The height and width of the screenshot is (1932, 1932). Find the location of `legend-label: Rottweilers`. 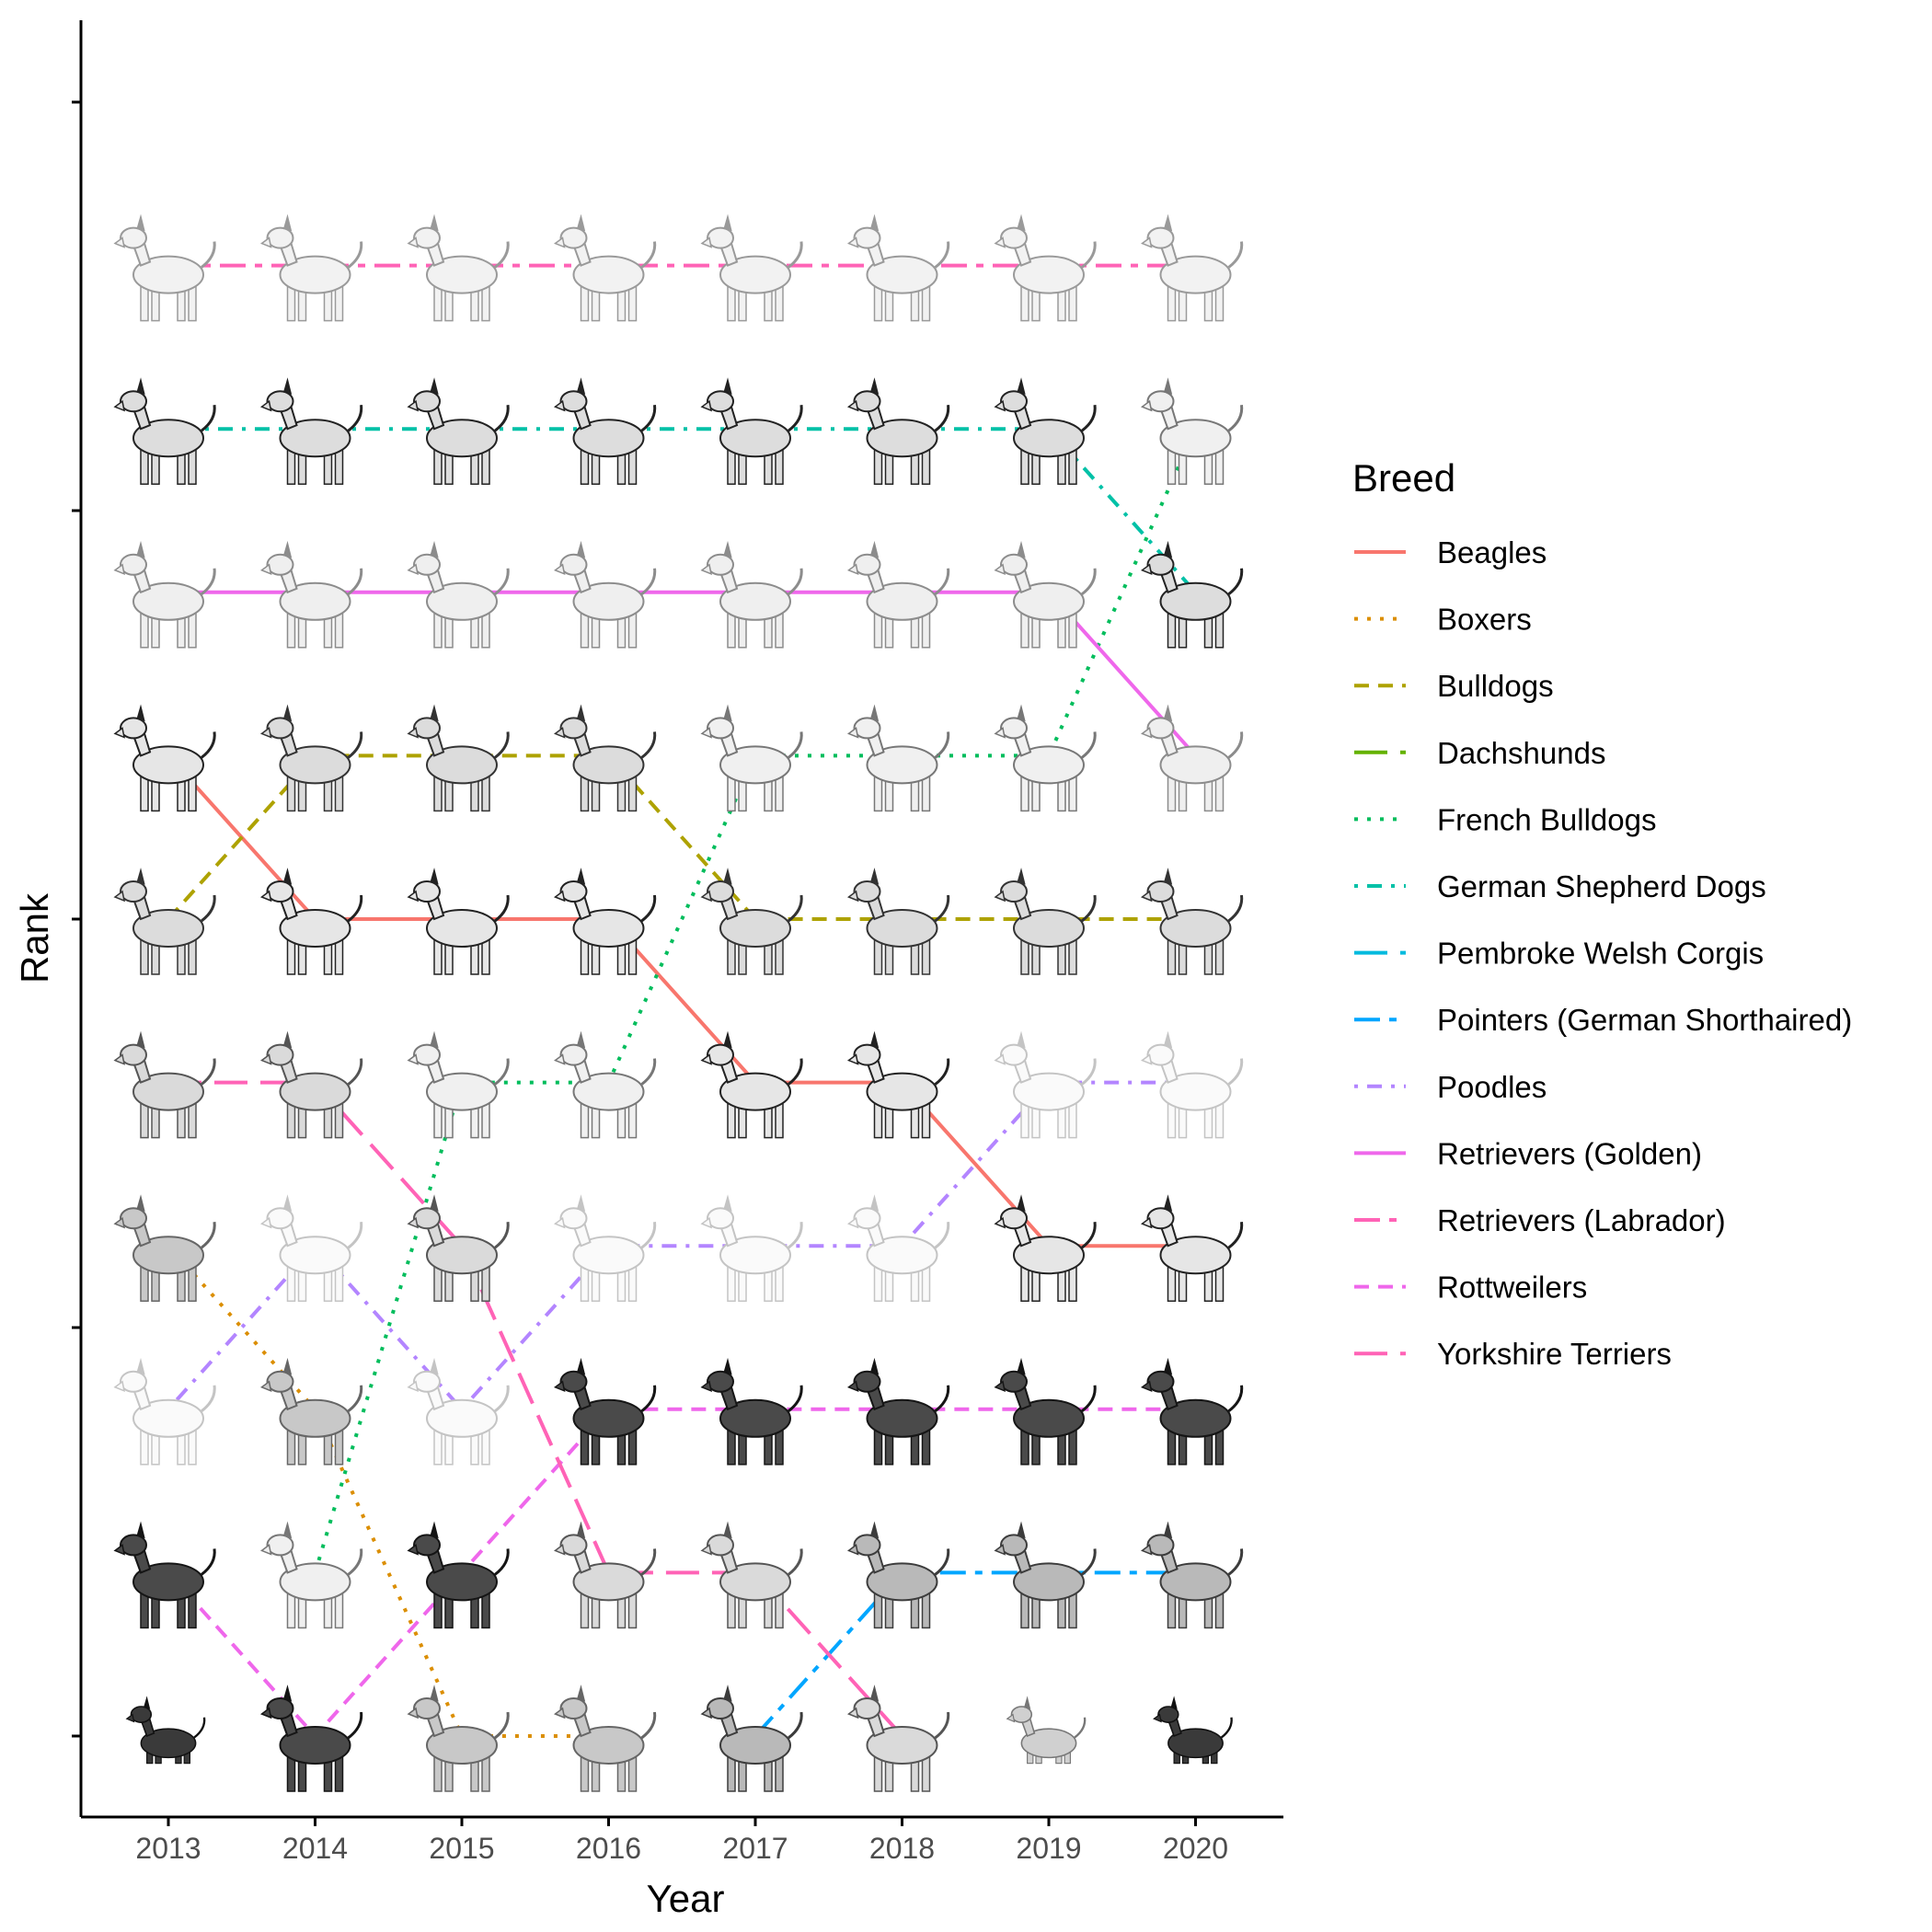

legend-label: Rottweilers is located at coordinates (1512, 1288).